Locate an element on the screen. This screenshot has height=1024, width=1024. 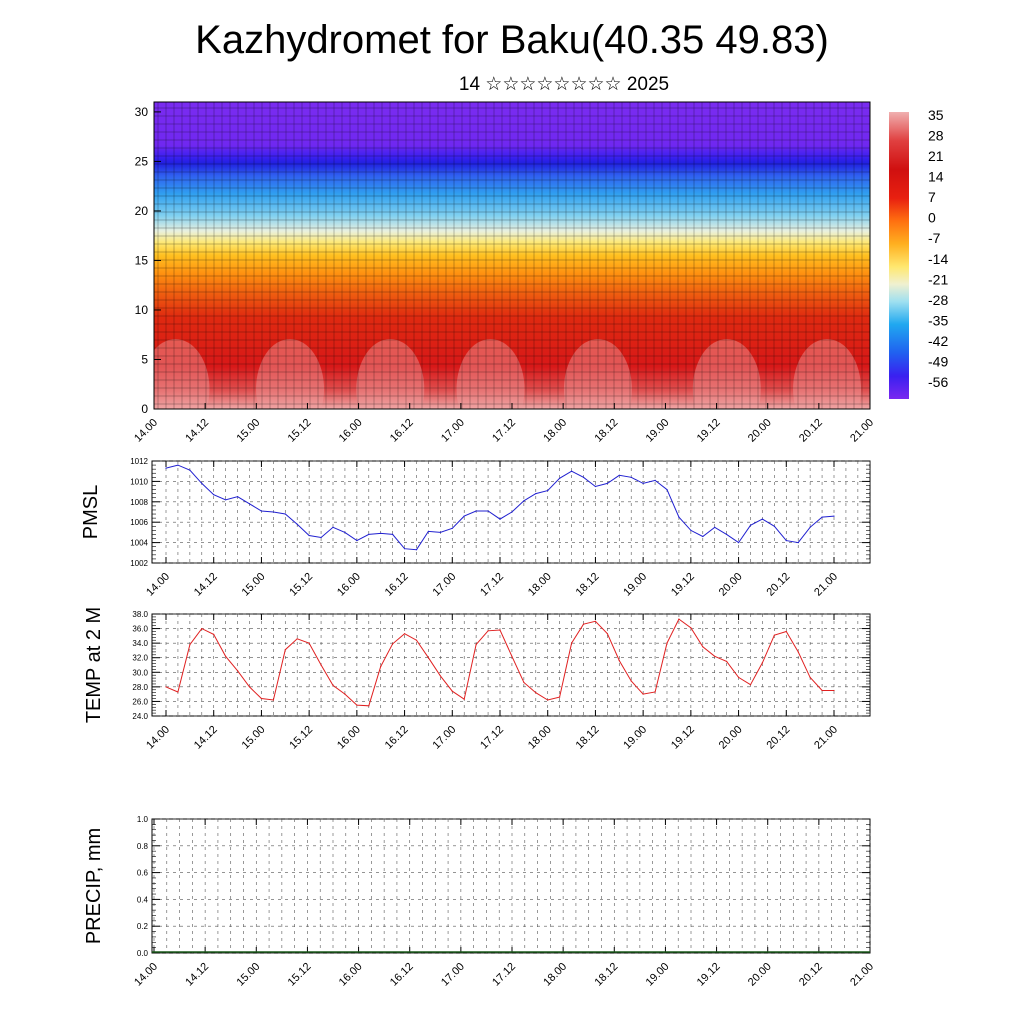
precip-x-tick-label: 20.12 is located at coordinates (811, 975).